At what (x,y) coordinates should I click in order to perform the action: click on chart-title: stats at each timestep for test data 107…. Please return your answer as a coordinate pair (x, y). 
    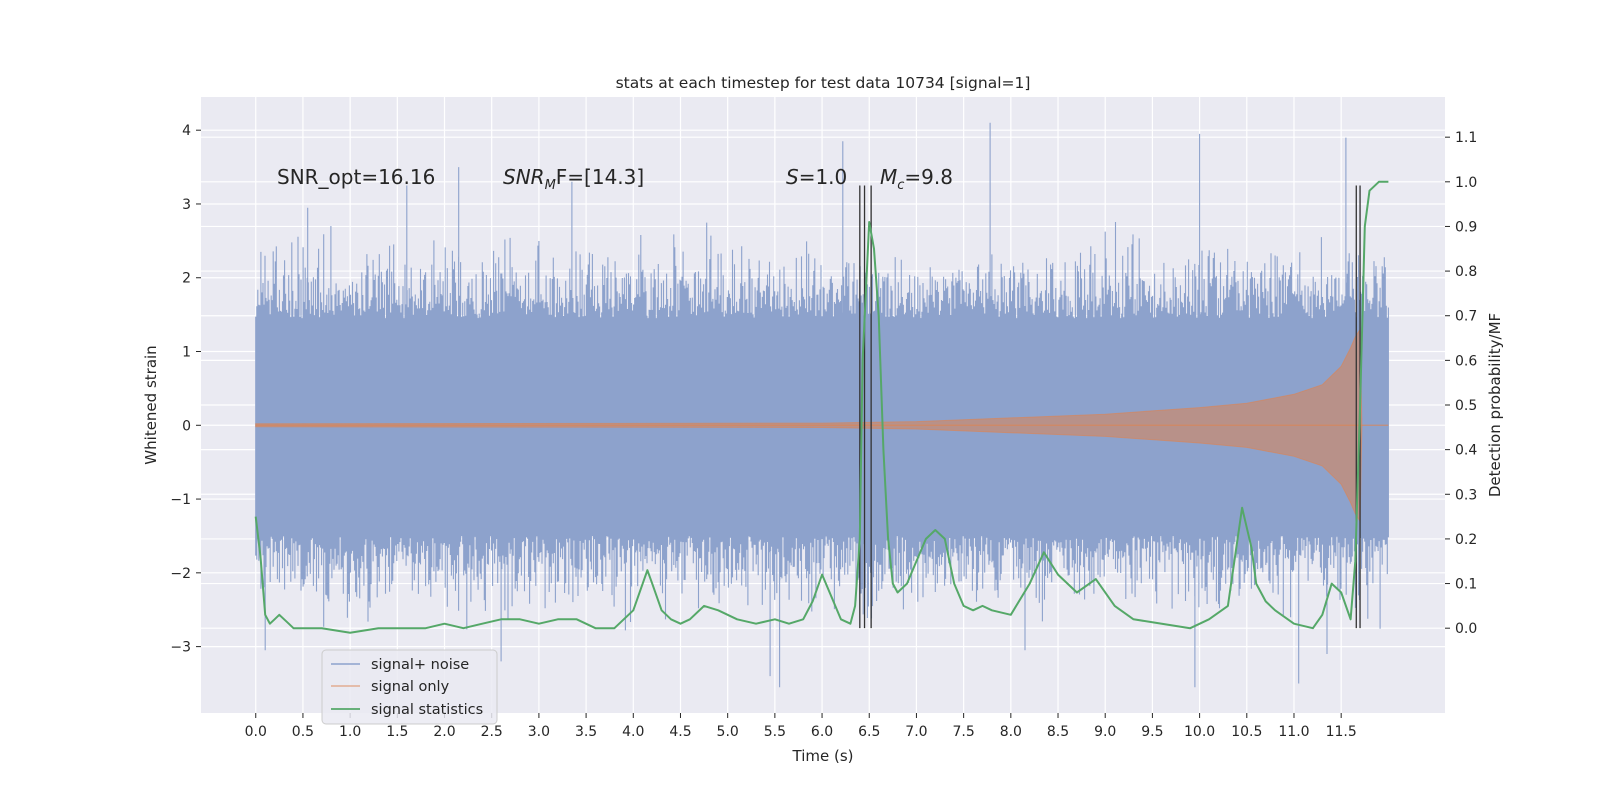
    Looking at the image, I should click on (823, 83).